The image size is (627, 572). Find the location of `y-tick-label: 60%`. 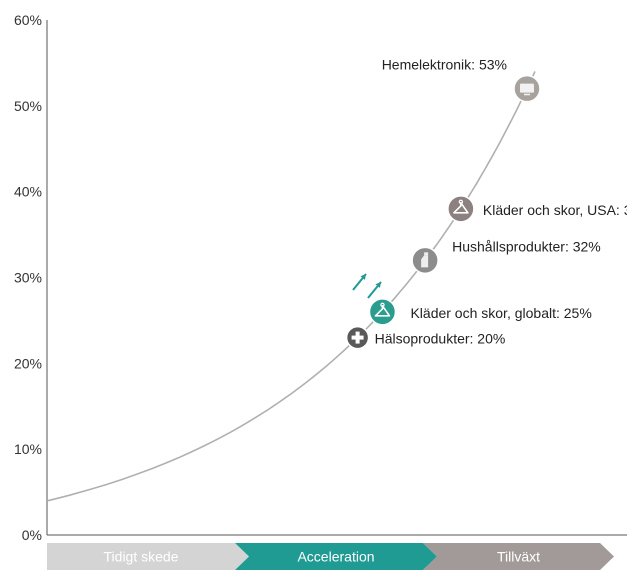

y-tick-label: 60% is located at coordinates (28, 20).